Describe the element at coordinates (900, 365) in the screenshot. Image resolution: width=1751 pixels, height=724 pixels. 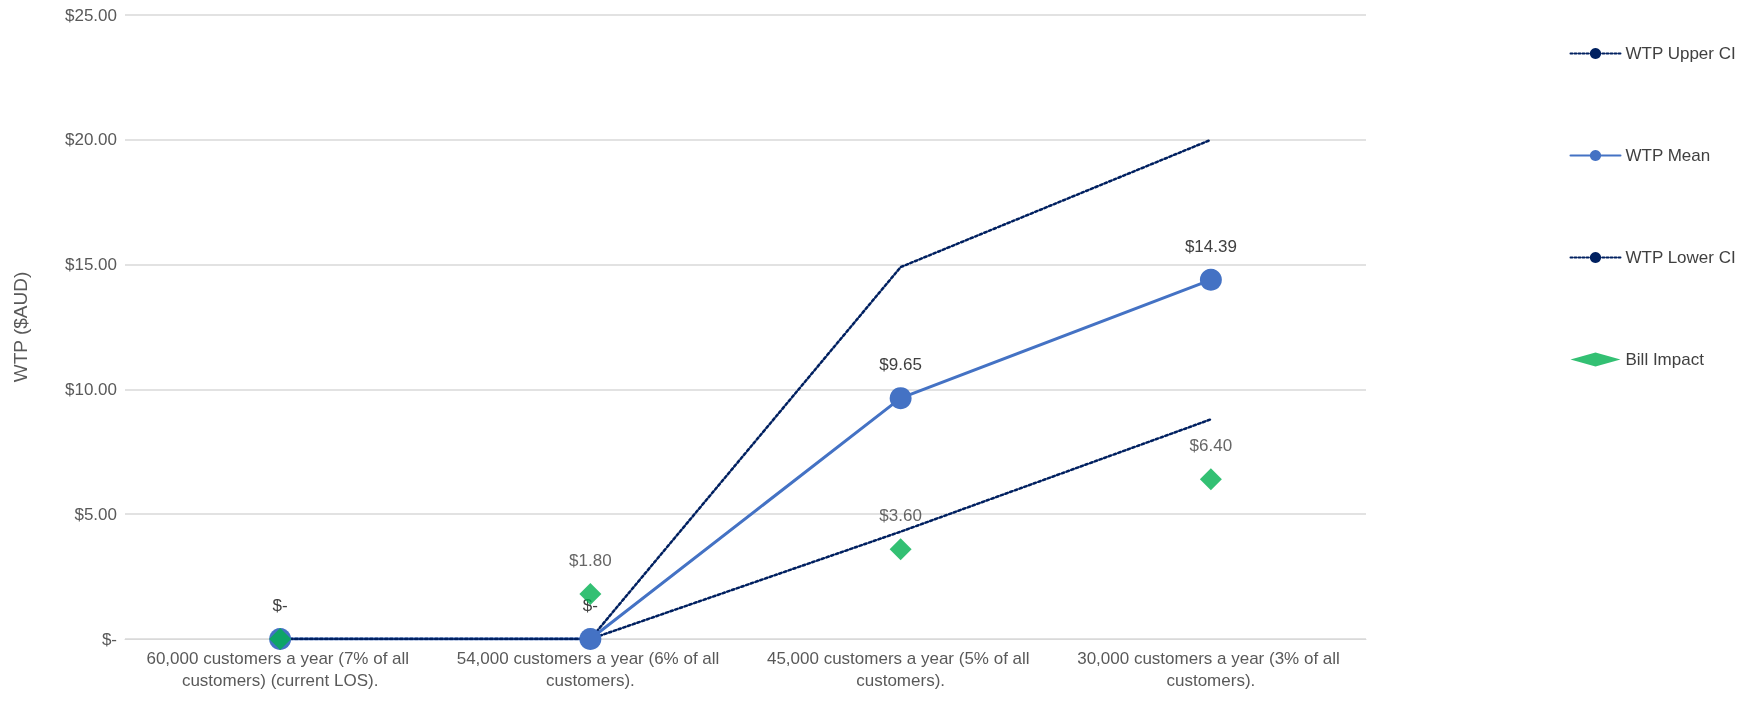
I see `data-label: $9.65` at that location.